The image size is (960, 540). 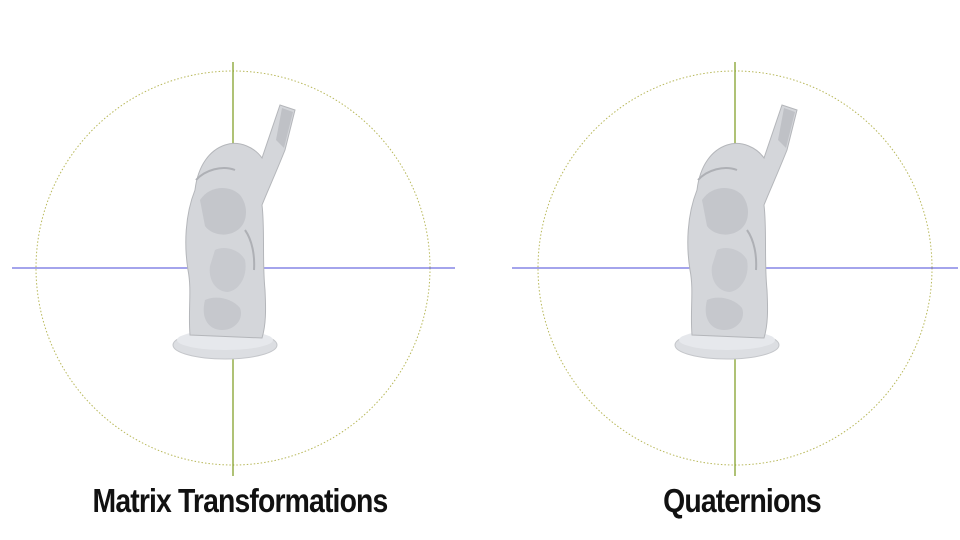 I want to click on matrix-transformations-label: Matrix Transformations, so click(x=240, y=500).